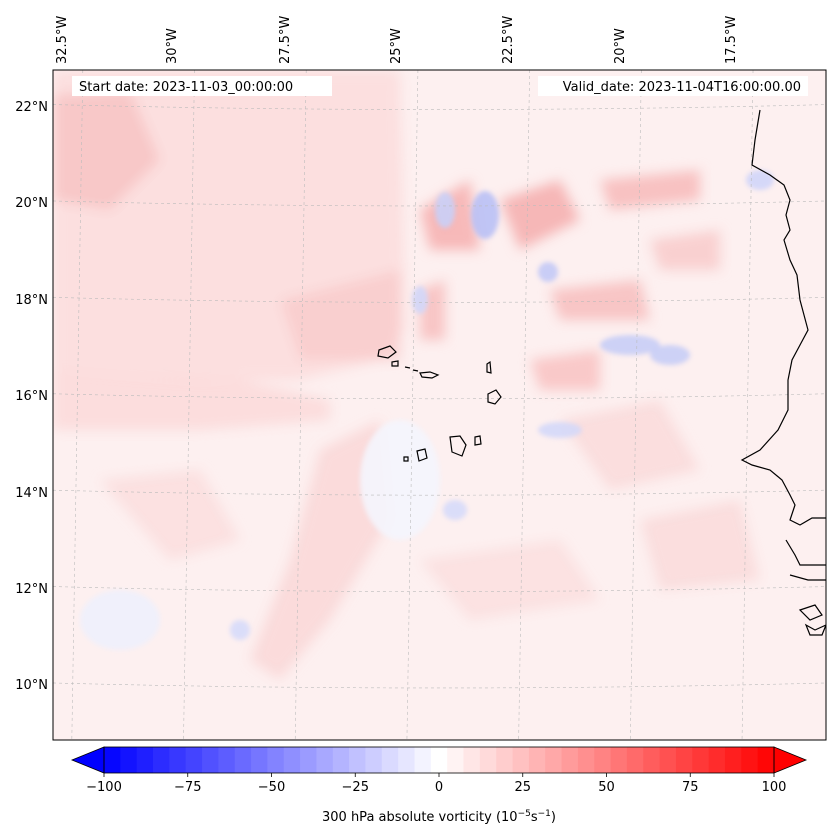 This screenshot has width=837, height=839. Describe the element at coordinates (87, 760) in the screenshot. I see `colorbar-min-extension` at that location.